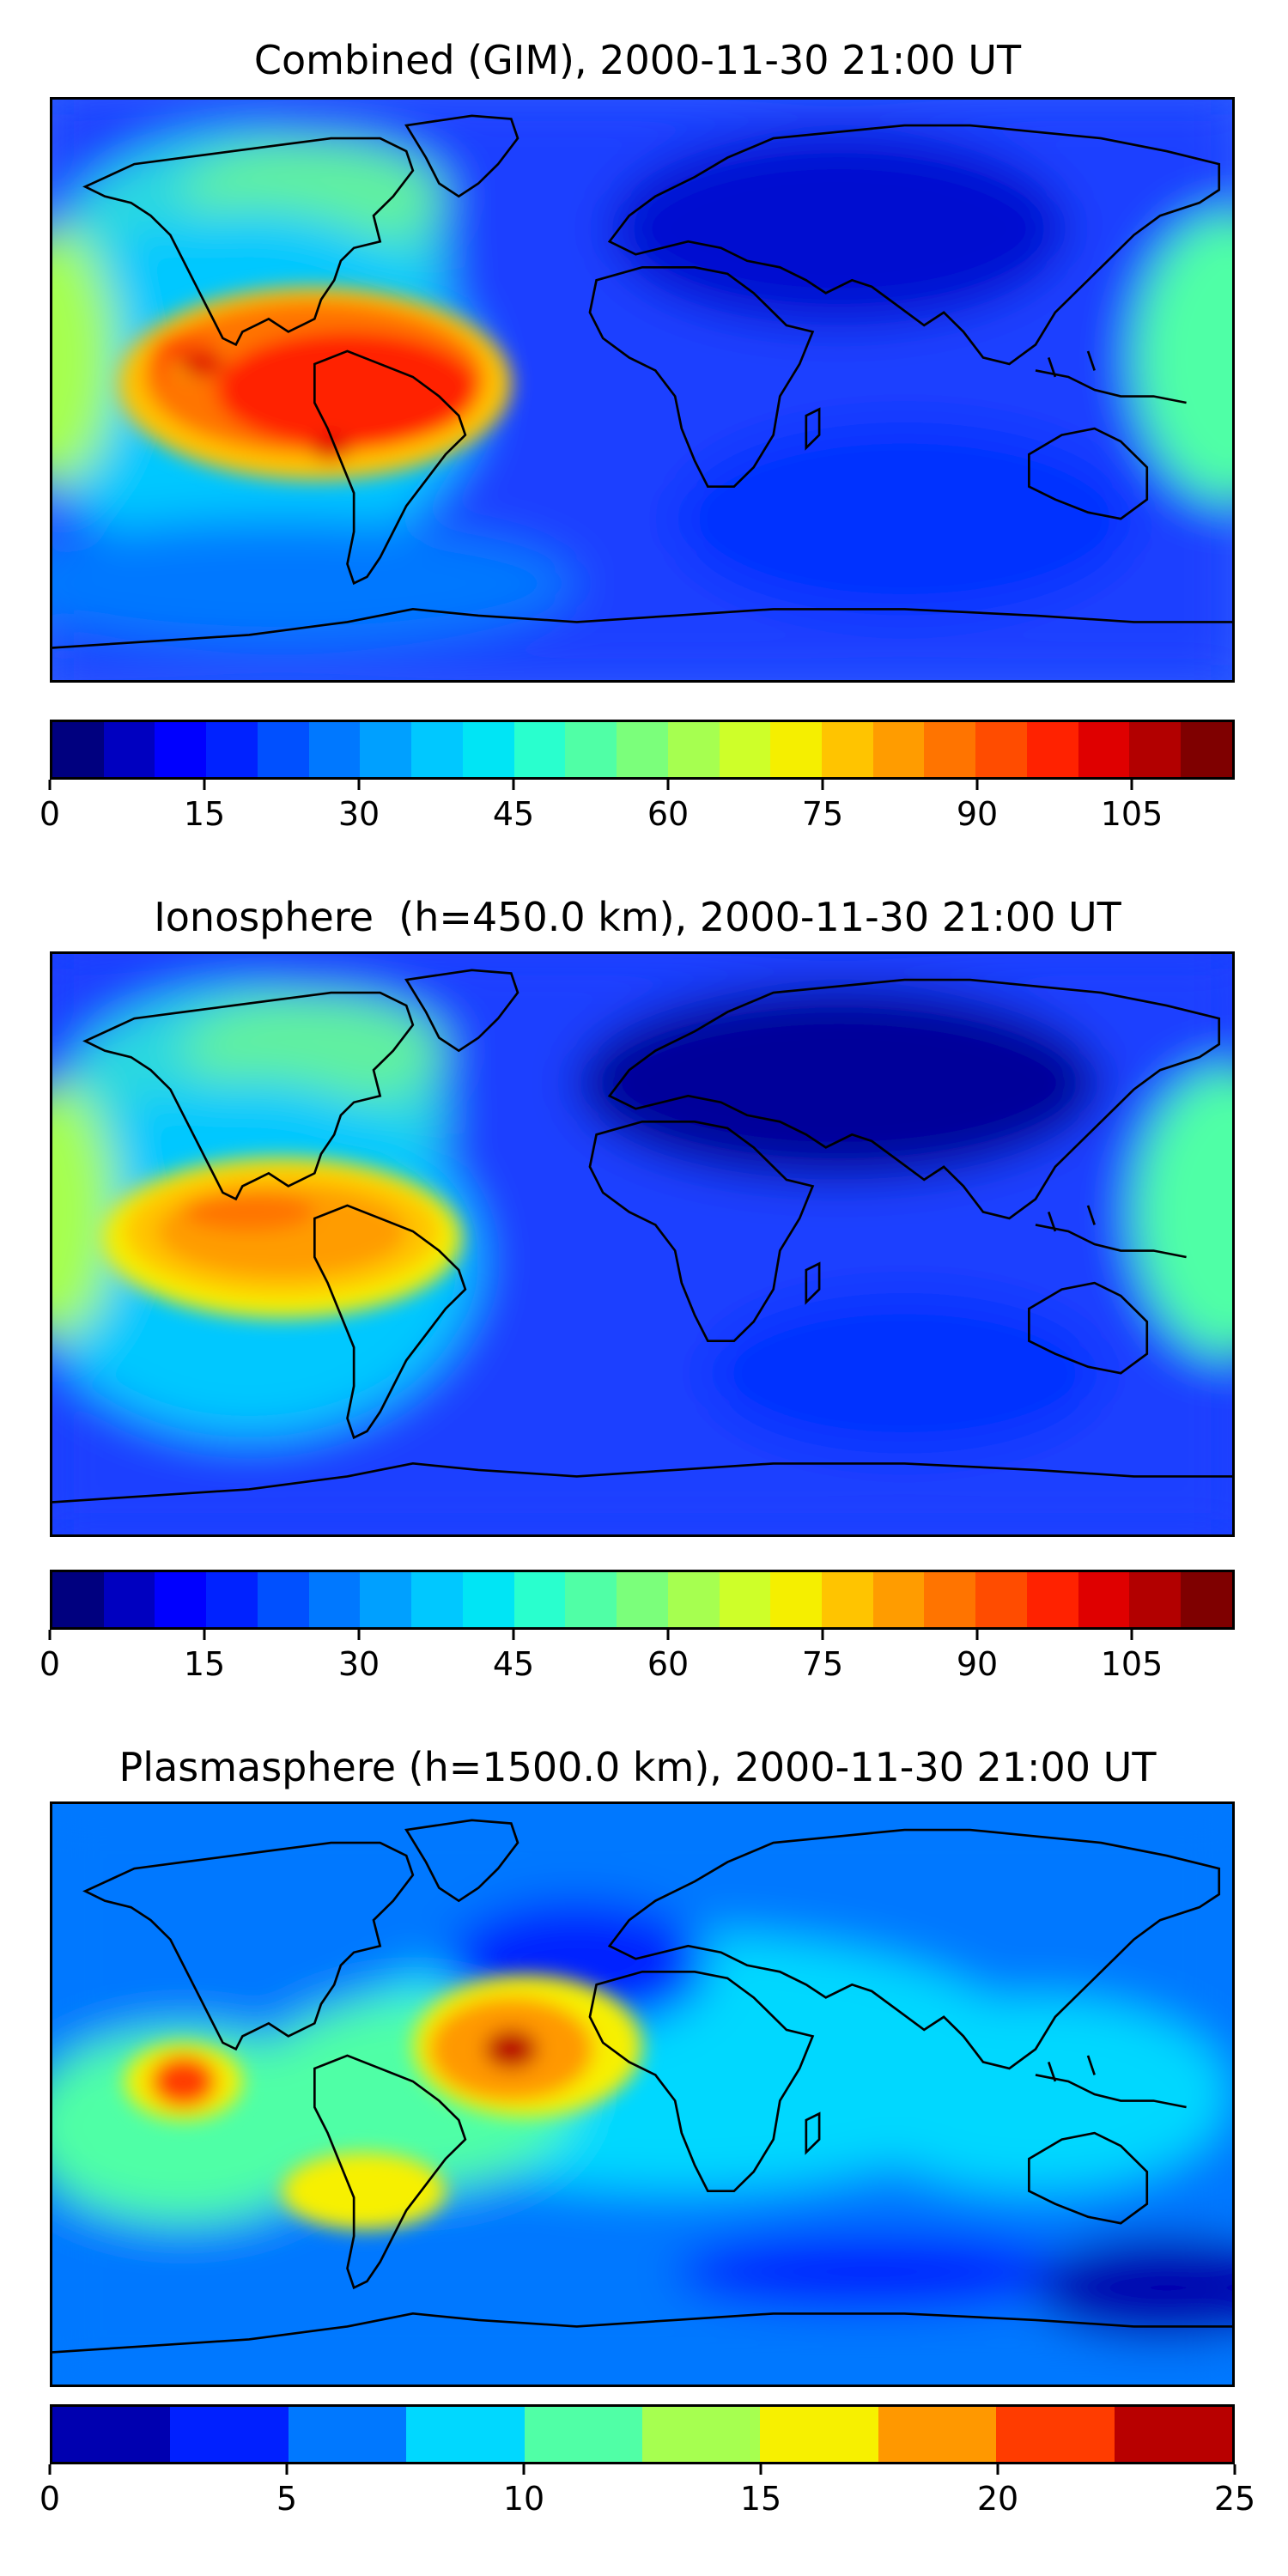 Image resolution: width=1288 pixels, height=2576 pixels. What do you see at coordinates (638, 60) in the screenshot?
I see `map-title-combined: Combined (GIM), 2000-11-30 21:00 UT` at bounding box center [638, 60].